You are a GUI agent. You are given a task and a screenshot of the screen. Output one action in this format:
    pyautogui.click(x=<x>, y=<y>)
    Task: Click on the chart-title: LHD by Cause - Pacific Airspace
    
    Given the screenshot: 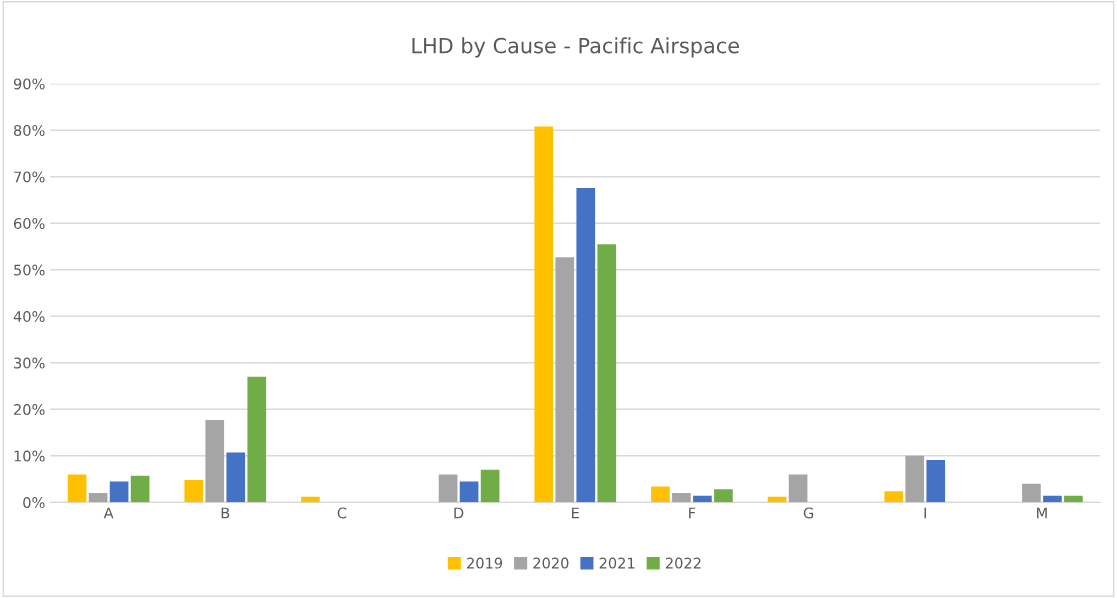 What is the action you would take?
    pyautogui.click(x=575, y=47)
    